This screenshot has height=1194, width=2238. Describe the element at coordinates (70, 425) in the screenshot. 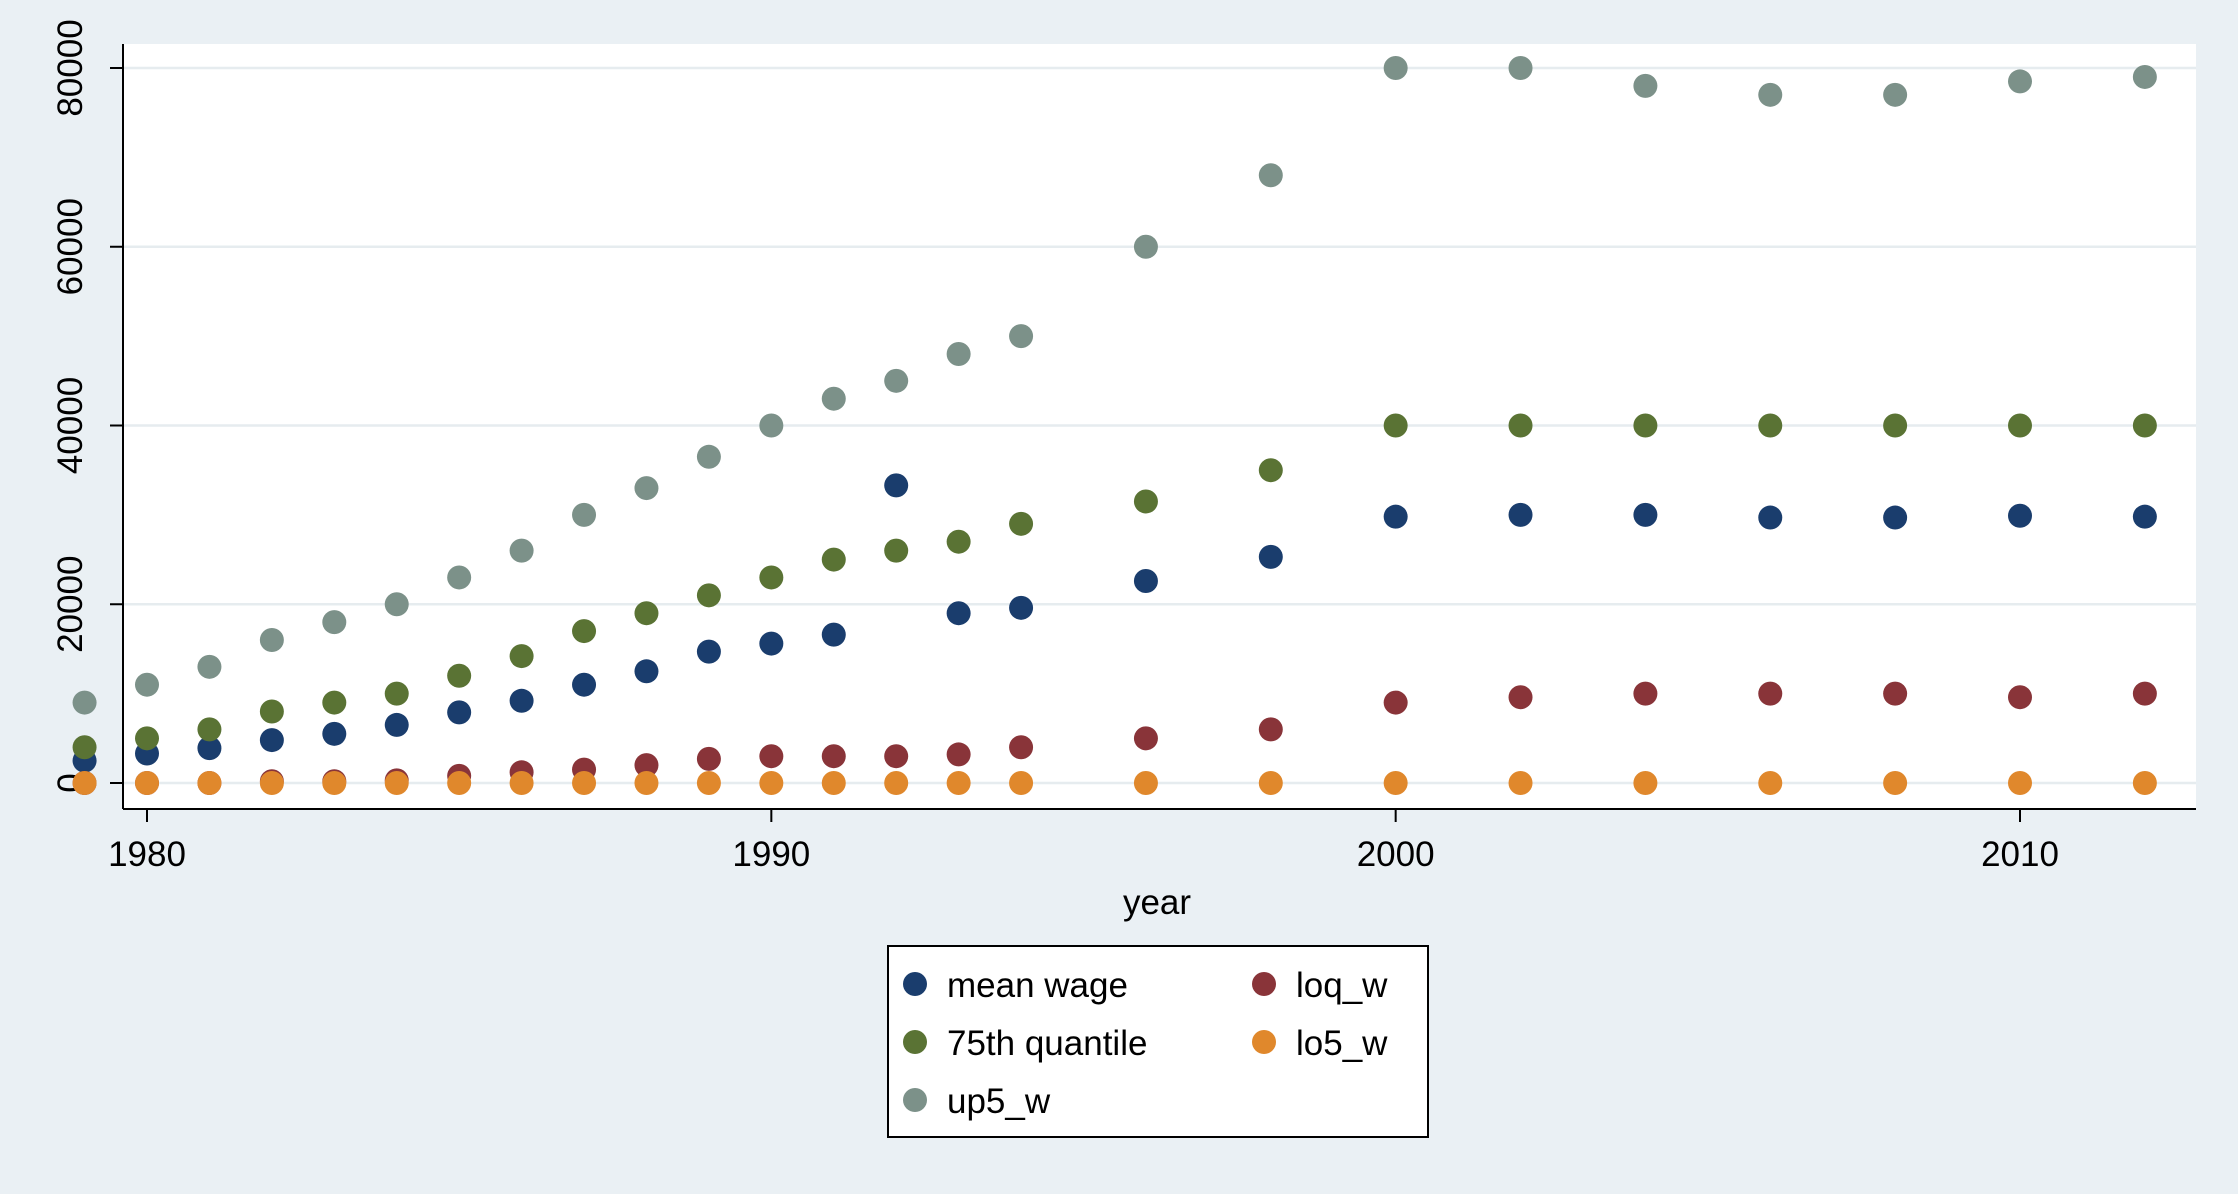

I see `y-tick-label: 40000` at that location.